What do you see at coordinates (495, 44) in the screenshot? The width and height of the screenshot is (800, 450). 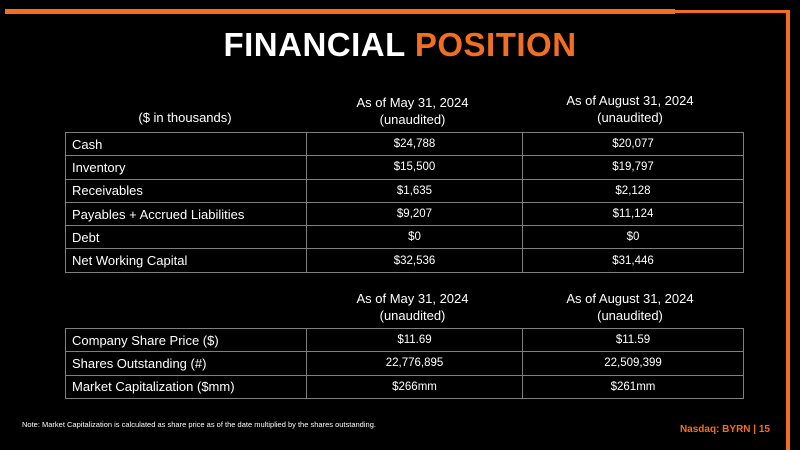 I see `title-part2: POSITION` at bounding box center [495, 44].